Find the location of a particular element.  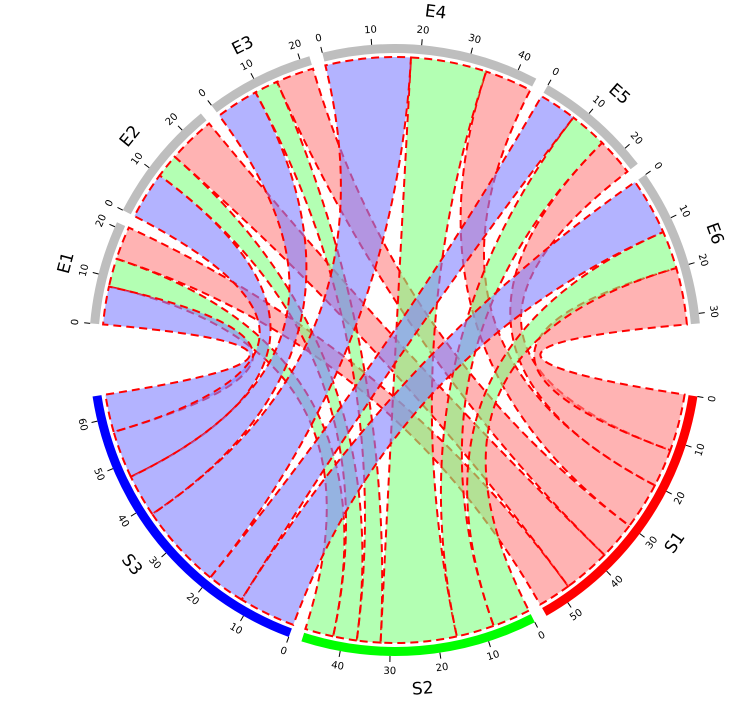

tick-label: 60 is located at coordinates (82, 424).